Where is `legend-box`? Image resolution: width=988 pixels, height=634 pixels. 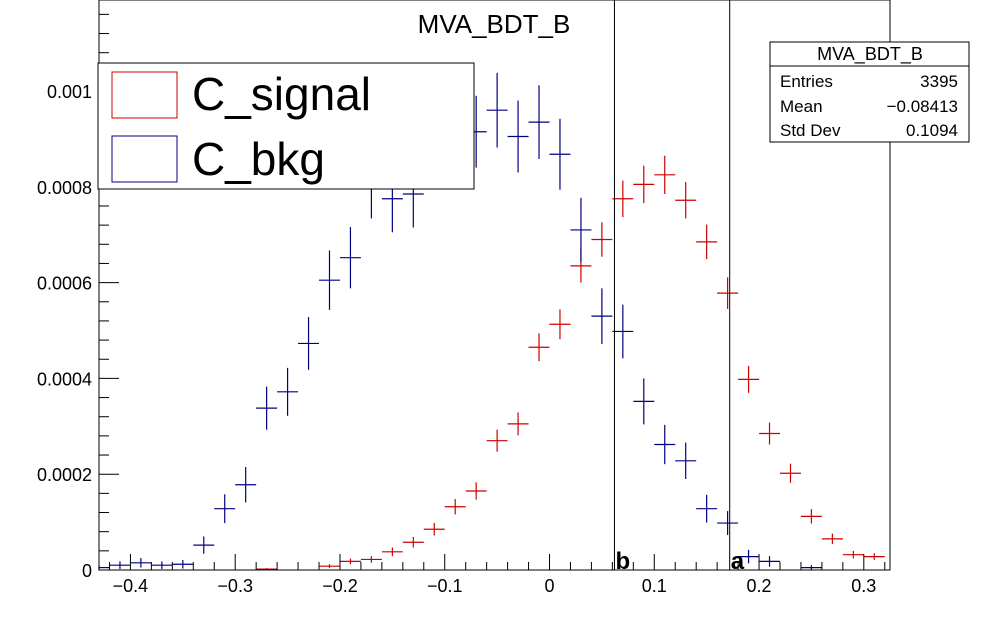 legend-box is located at coordinates (286, 126).